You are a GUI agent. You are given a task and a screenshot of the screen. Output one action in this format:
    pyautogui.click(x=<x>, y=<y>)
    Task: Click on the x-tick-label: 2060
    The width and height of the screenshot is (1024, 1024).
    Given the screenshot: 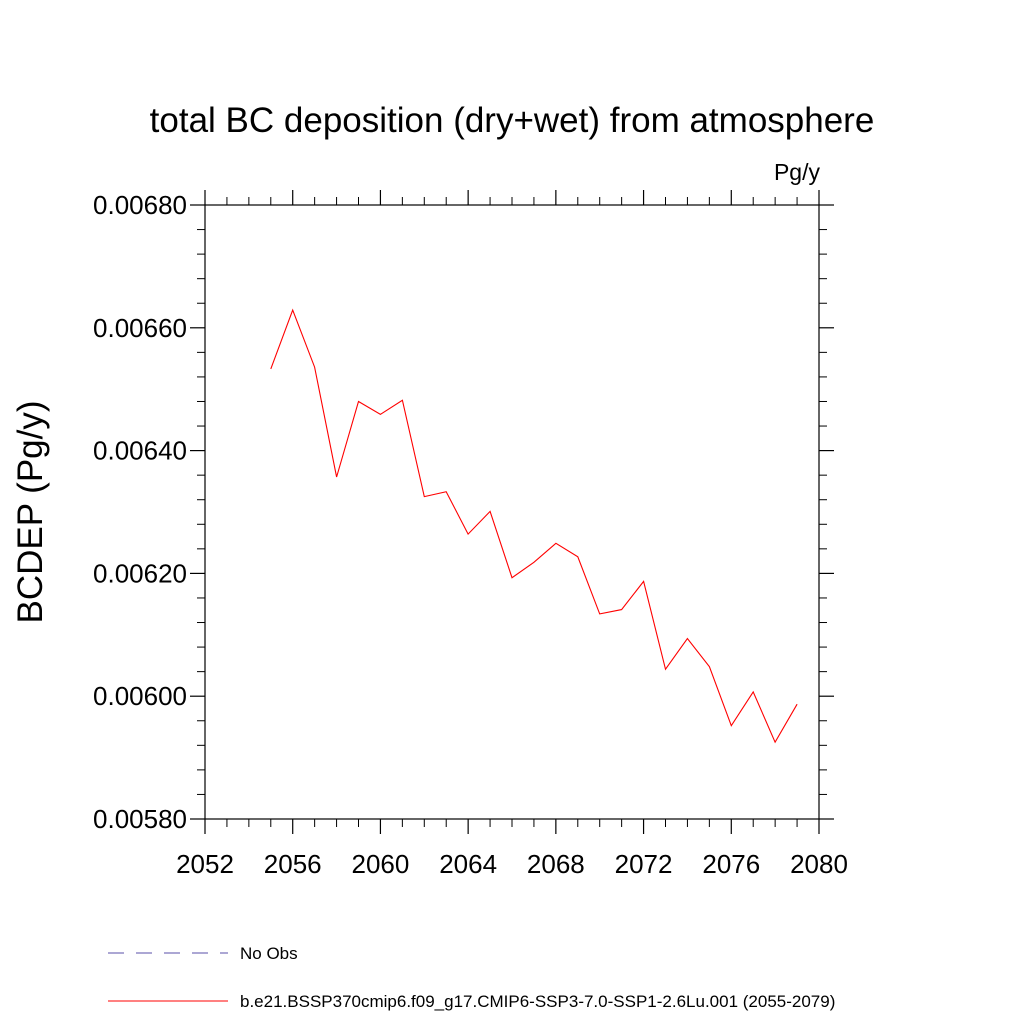 What is the action you would take?
    pyautogui.click(x=381, y=864)
    